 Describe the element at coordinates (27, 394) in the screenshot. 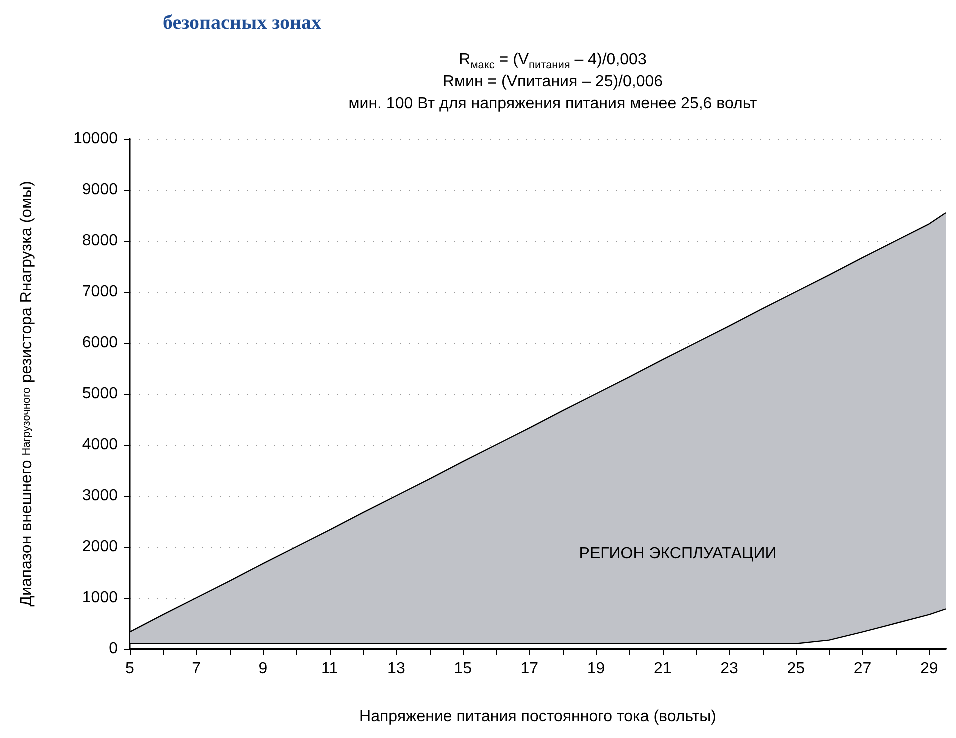

I see `y-axis-title: Диапазон внешнего Нагрузочного резистора Rнагрузка (омы)` at that location.